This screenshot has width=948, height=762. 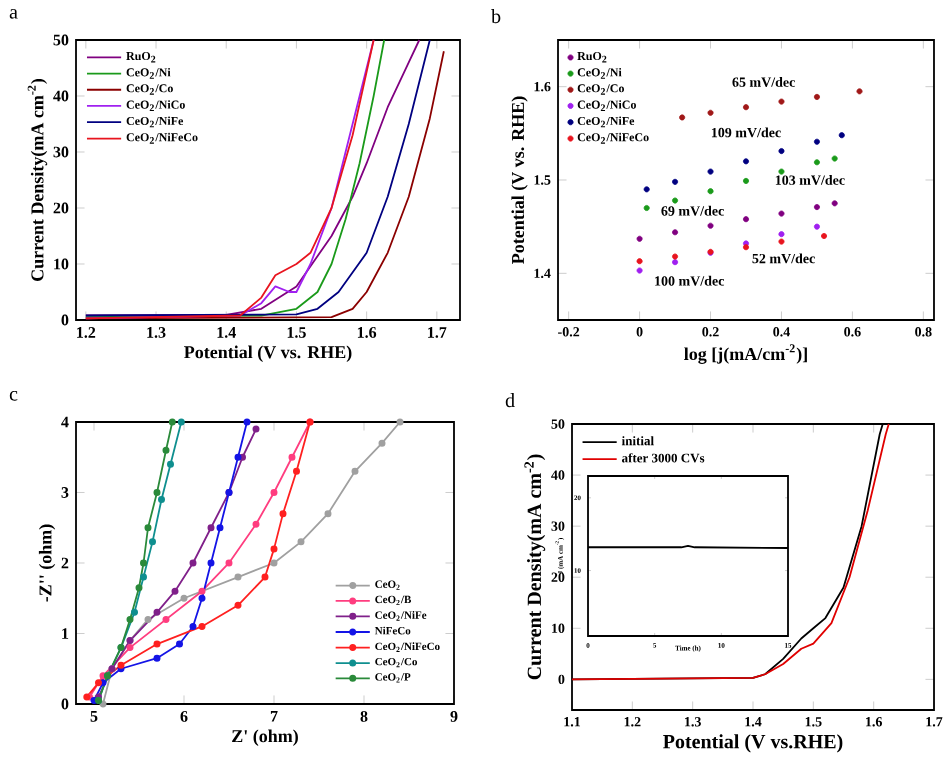 I want to click on y-axis-title: -Z'' (ohm), so click(x=47, y=563).